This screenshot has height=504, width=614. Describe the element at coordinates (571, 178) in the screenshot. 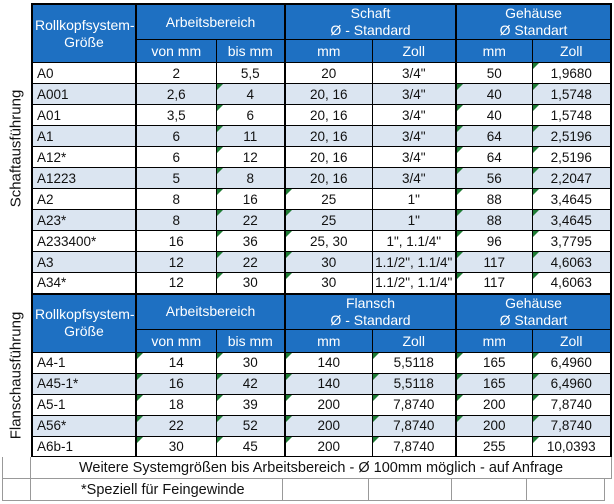

I see `value-cell: 2,2047` at that location.